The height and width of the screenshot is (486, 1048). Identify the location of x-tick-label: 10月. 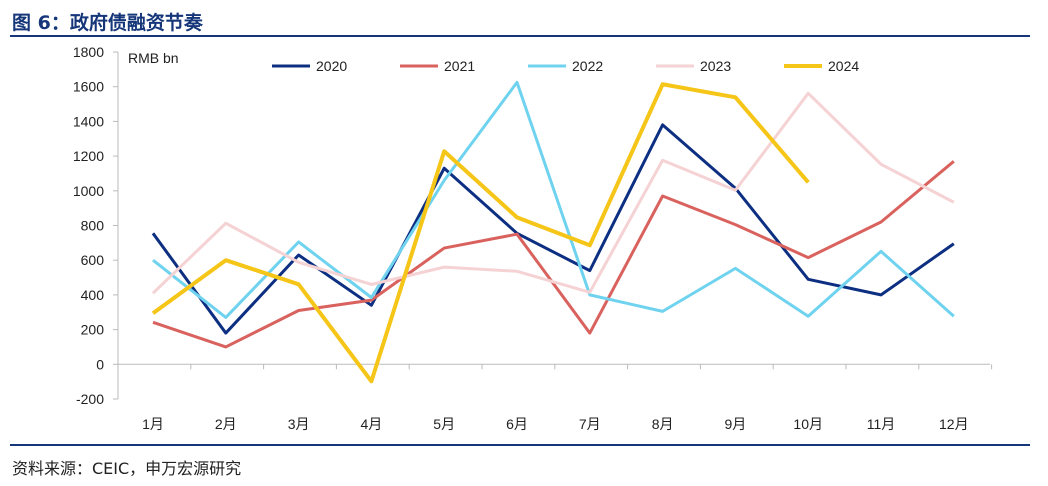
(808, 424).